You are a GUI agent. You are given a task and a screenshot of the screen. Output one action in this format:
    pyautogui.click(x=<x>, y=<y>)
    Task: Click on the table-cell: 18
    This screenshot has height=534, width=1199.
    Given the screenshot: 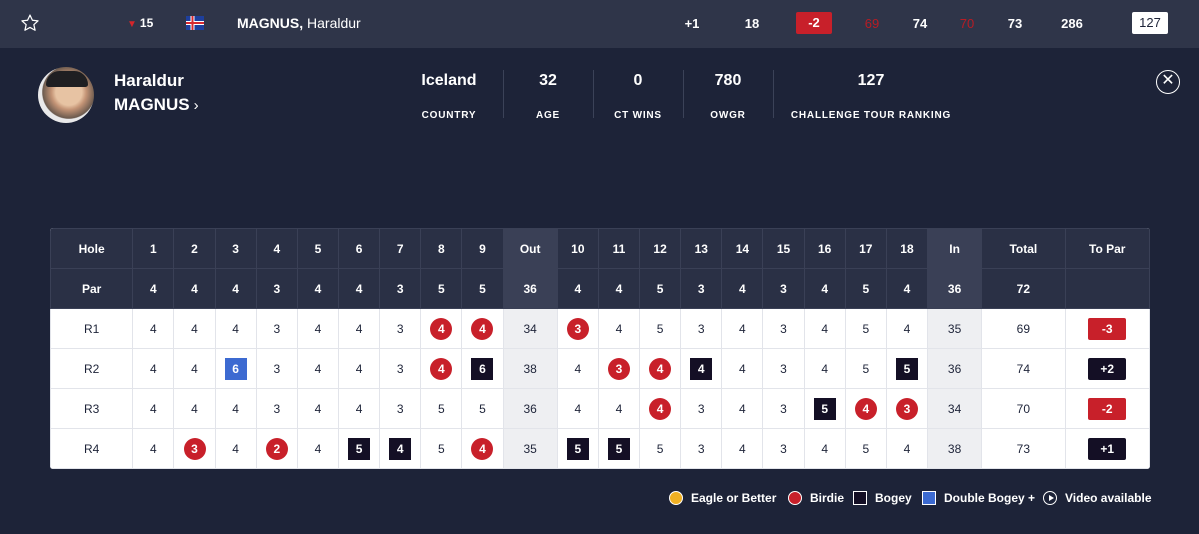 What is the action you would take?
    pyautogui.click(x=907, y=248)
    